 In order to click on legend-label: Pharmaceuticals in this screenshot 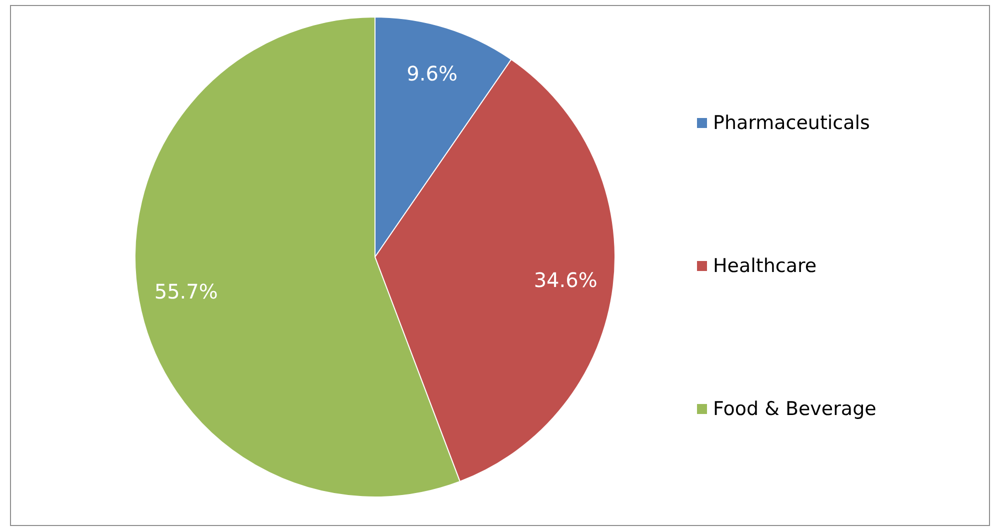, I will do `click(791, 123)`.